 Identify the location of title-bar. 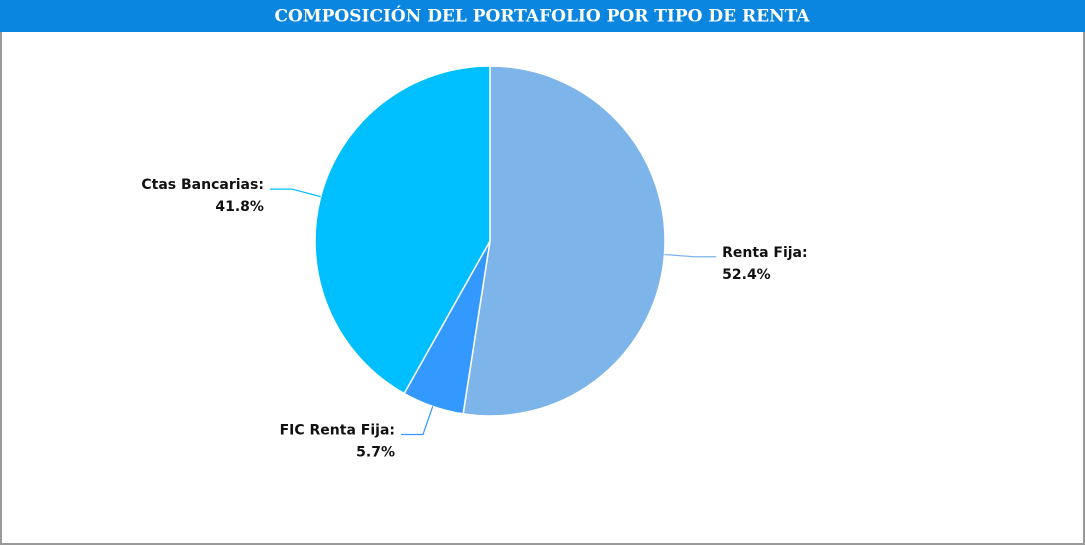
(542, 16).